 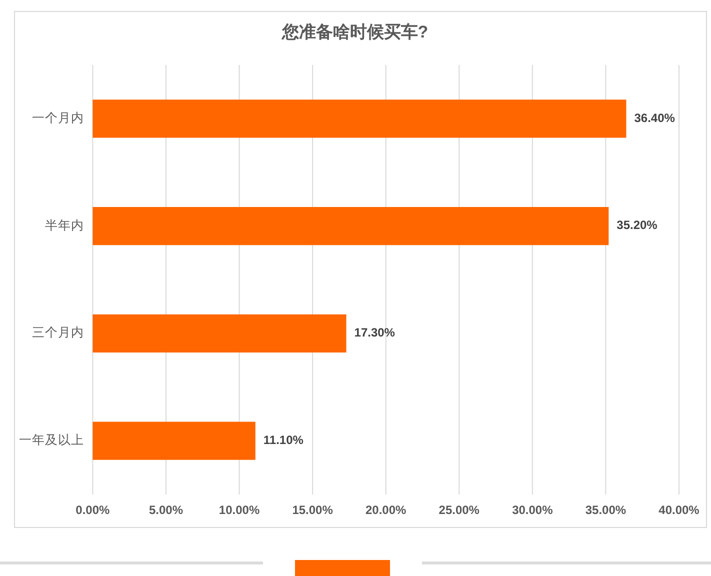 I want to click on data-label: 35.20%, so click(x=637, y=225).